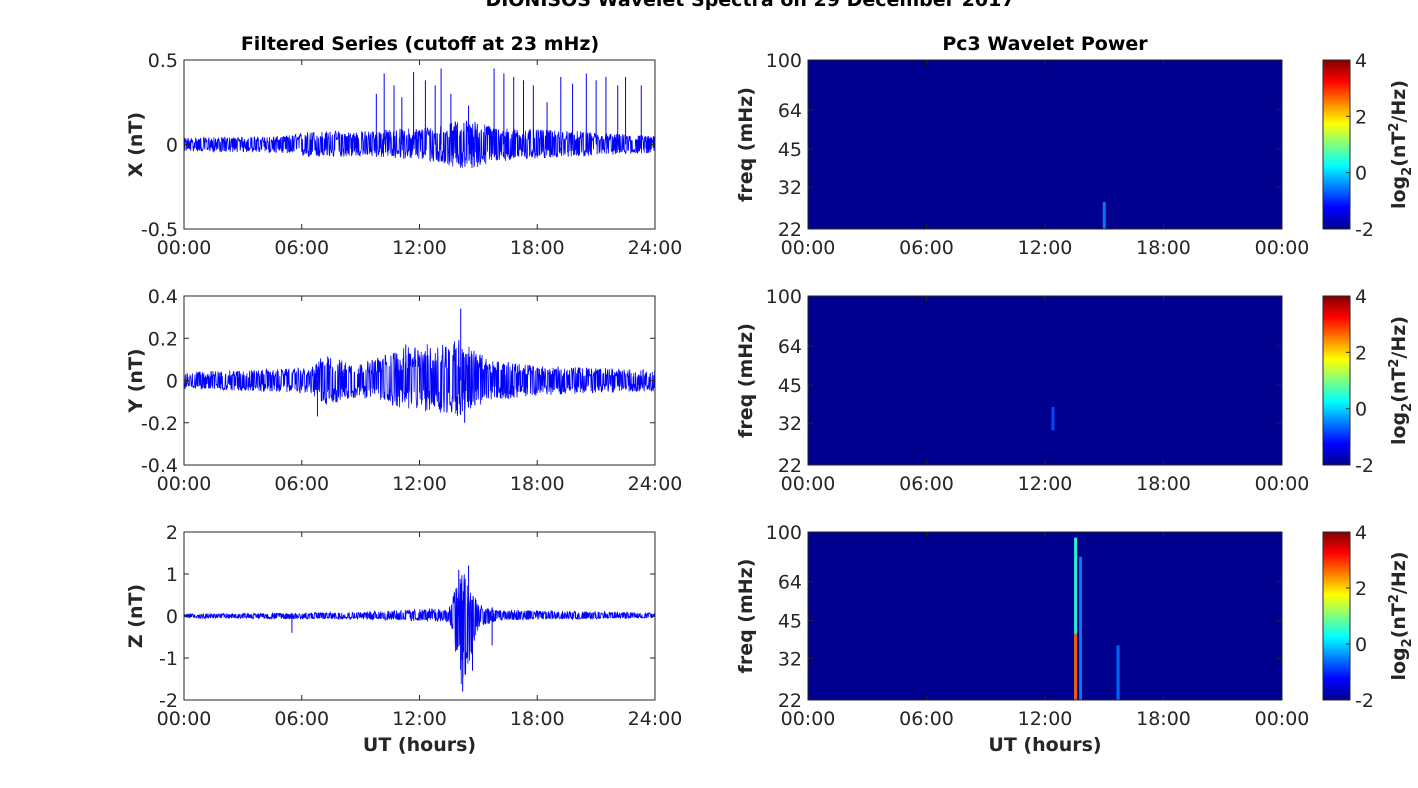  I want to click on left-column-title: Filtered Series (cutoff at 23 mHz), so click(420, 44).